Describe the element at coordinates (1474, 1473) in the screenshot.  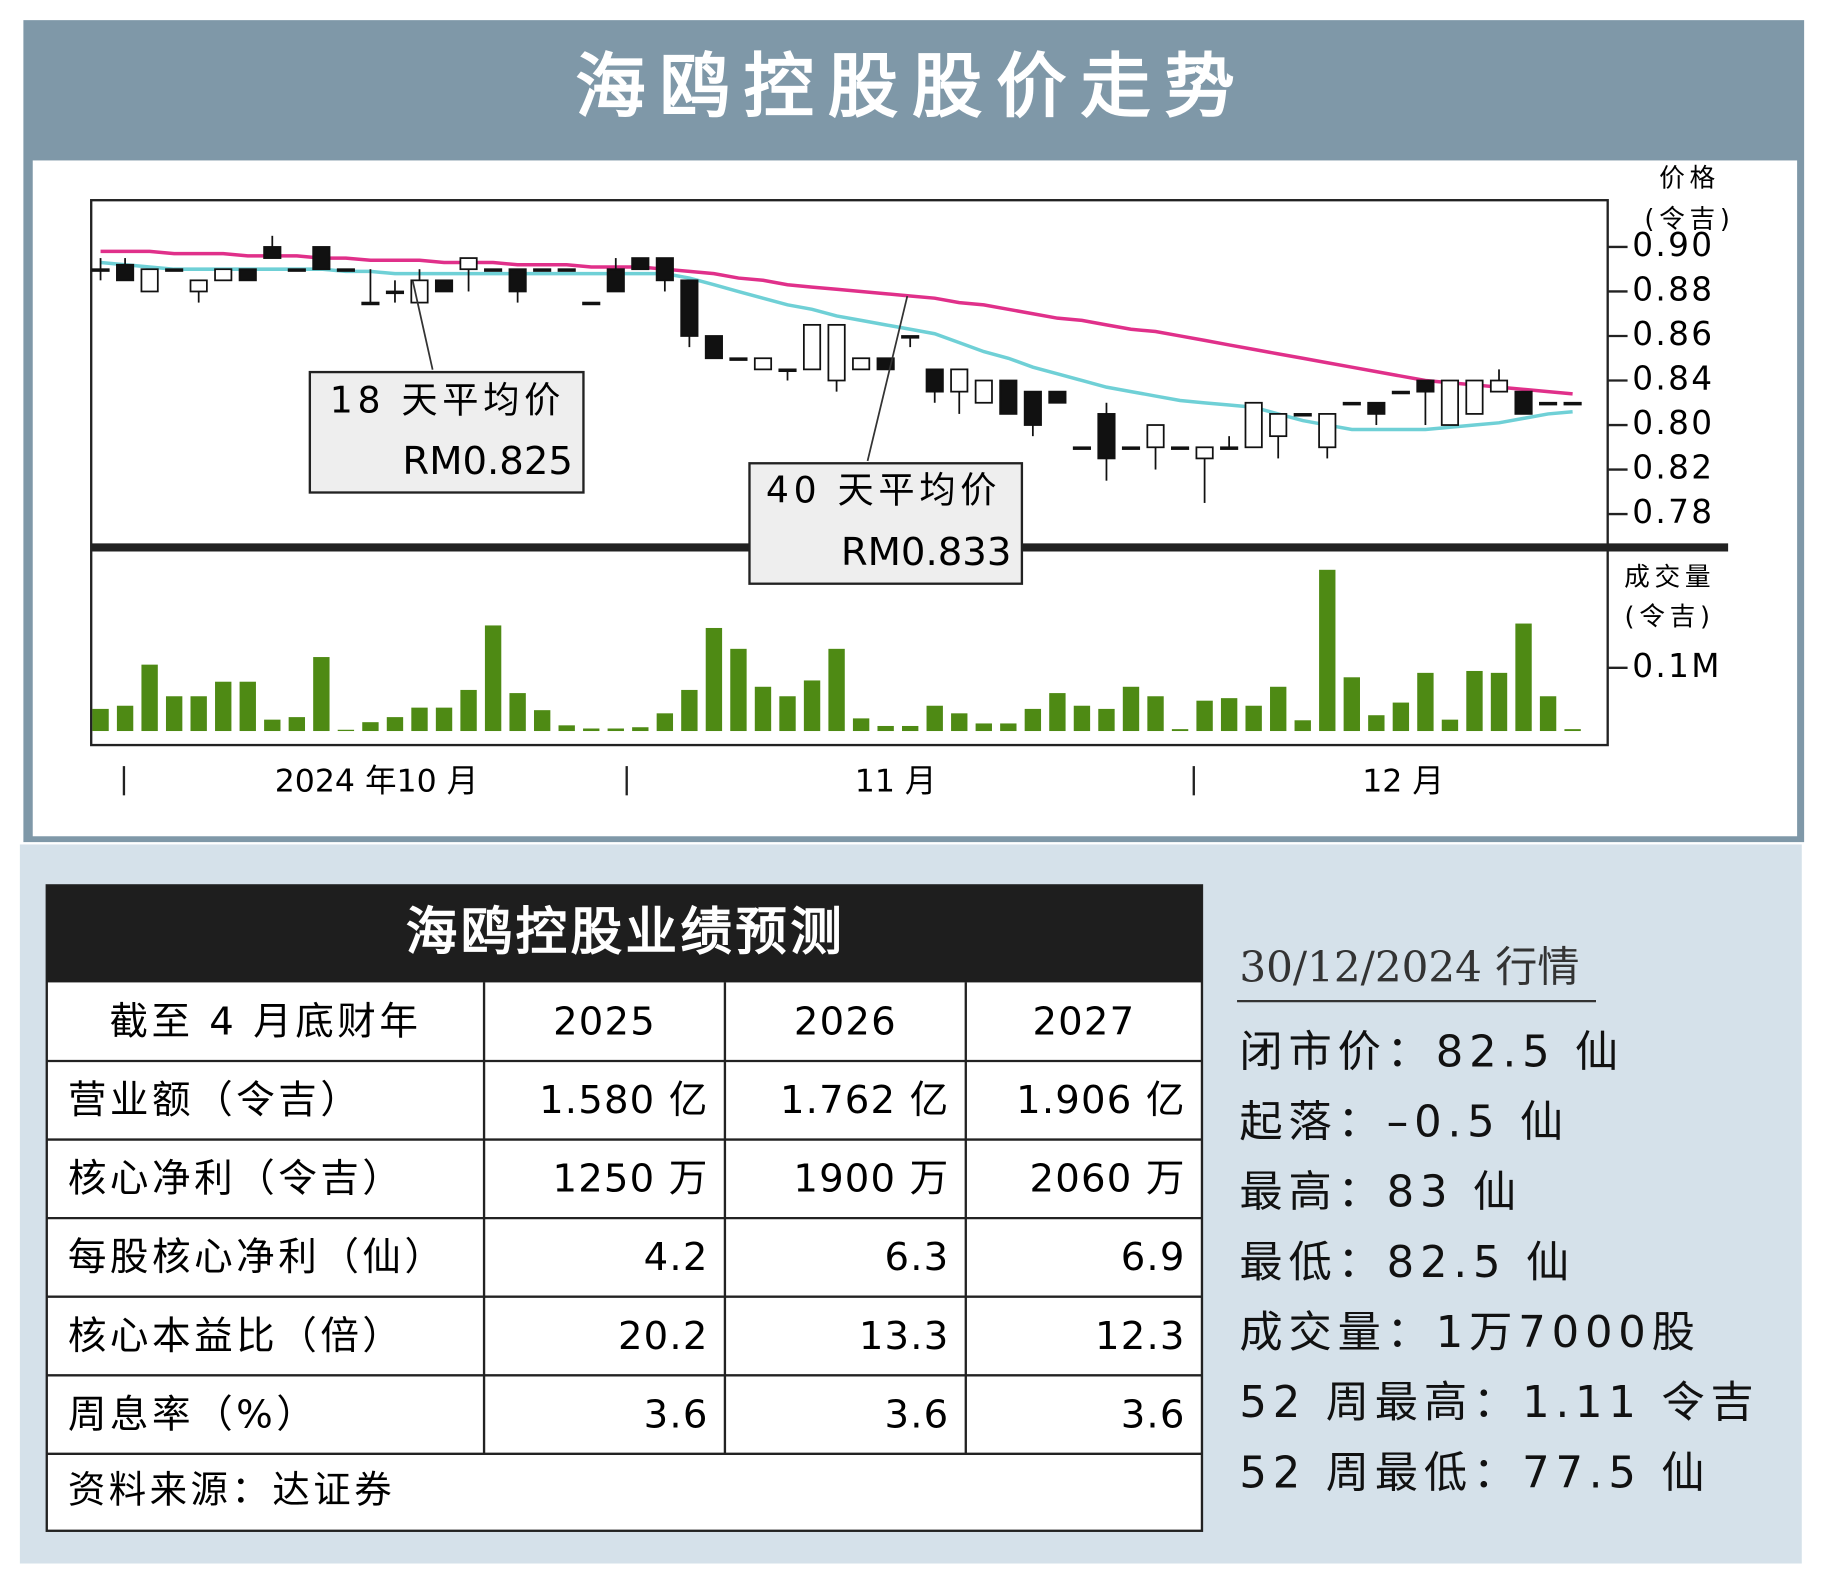
I see `quote-line: 52 周最低：77.5 仙` at that location.